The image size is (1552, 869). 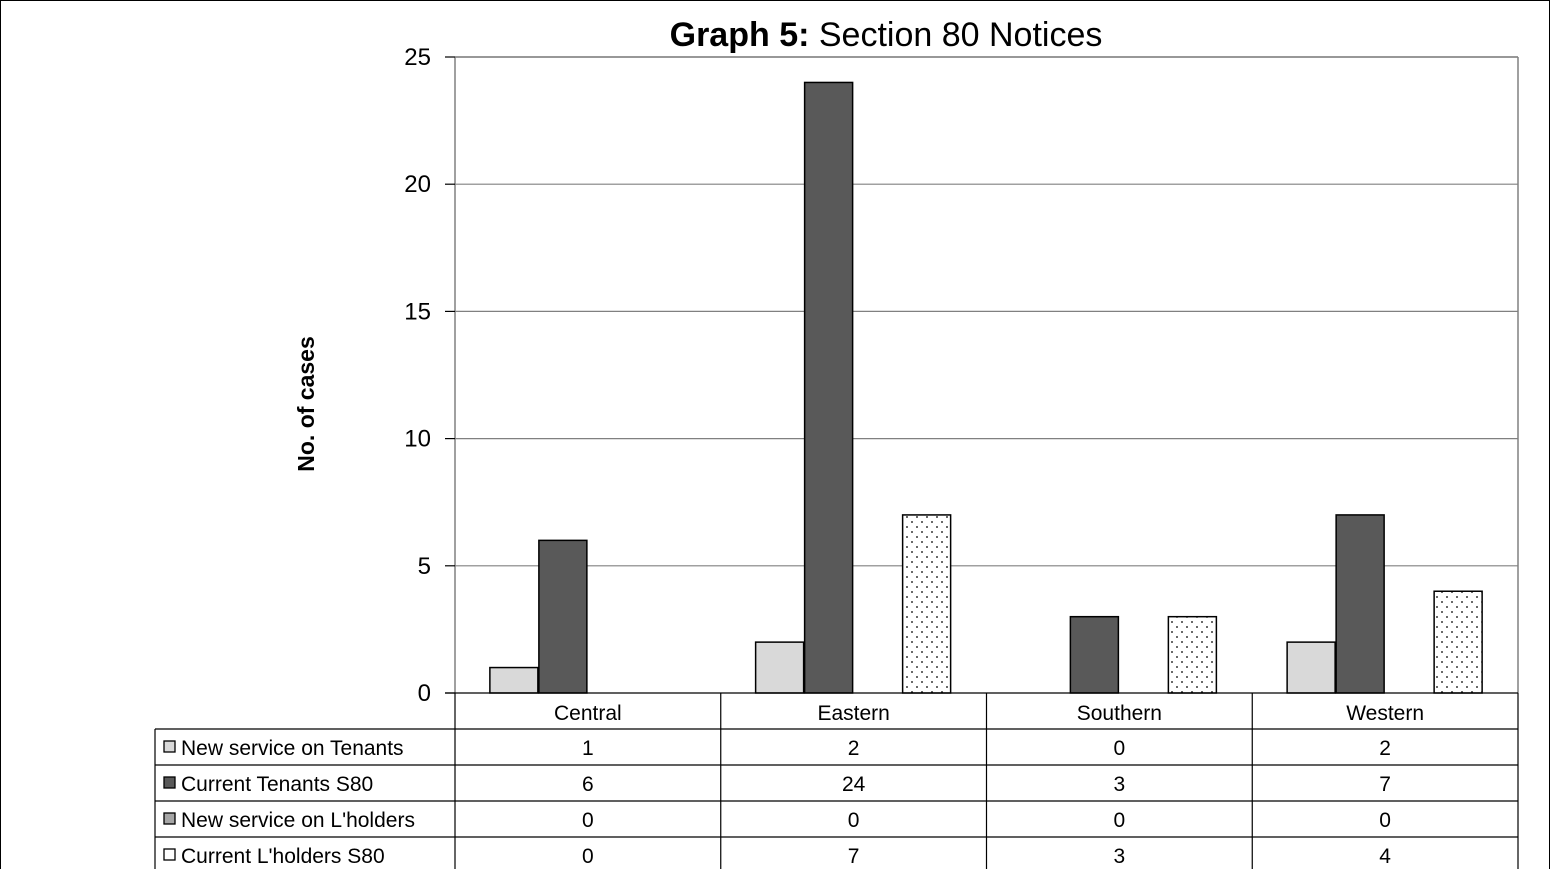 What do you see at coordinates (853, 713) in the screenshot?
I see `x-category-label: Eastern` at bounding box center [853, 713].